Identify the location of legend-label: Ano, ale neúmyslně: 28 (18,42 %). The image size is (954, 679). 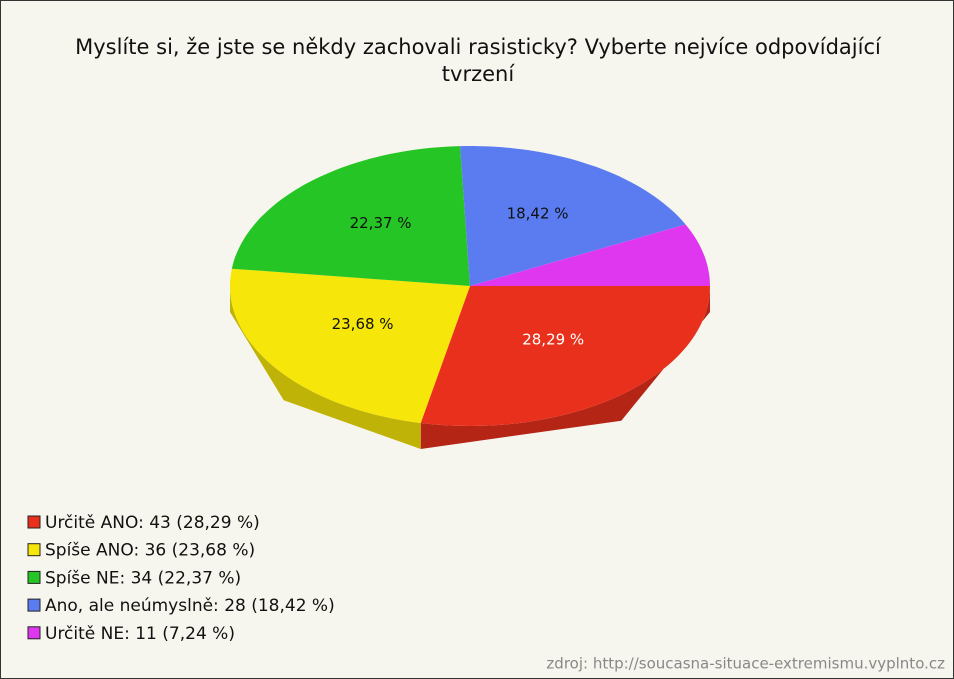
(190, 606).